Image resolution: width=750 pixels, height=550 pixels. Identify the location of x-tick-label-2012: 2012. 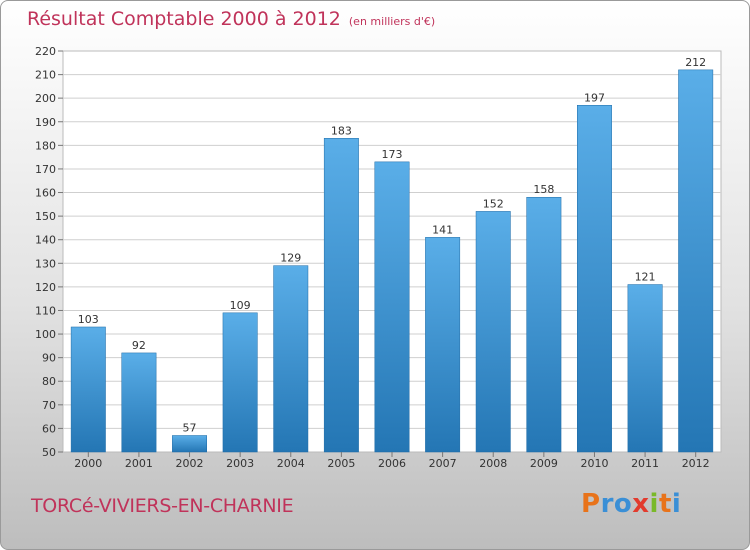
(696, 463).